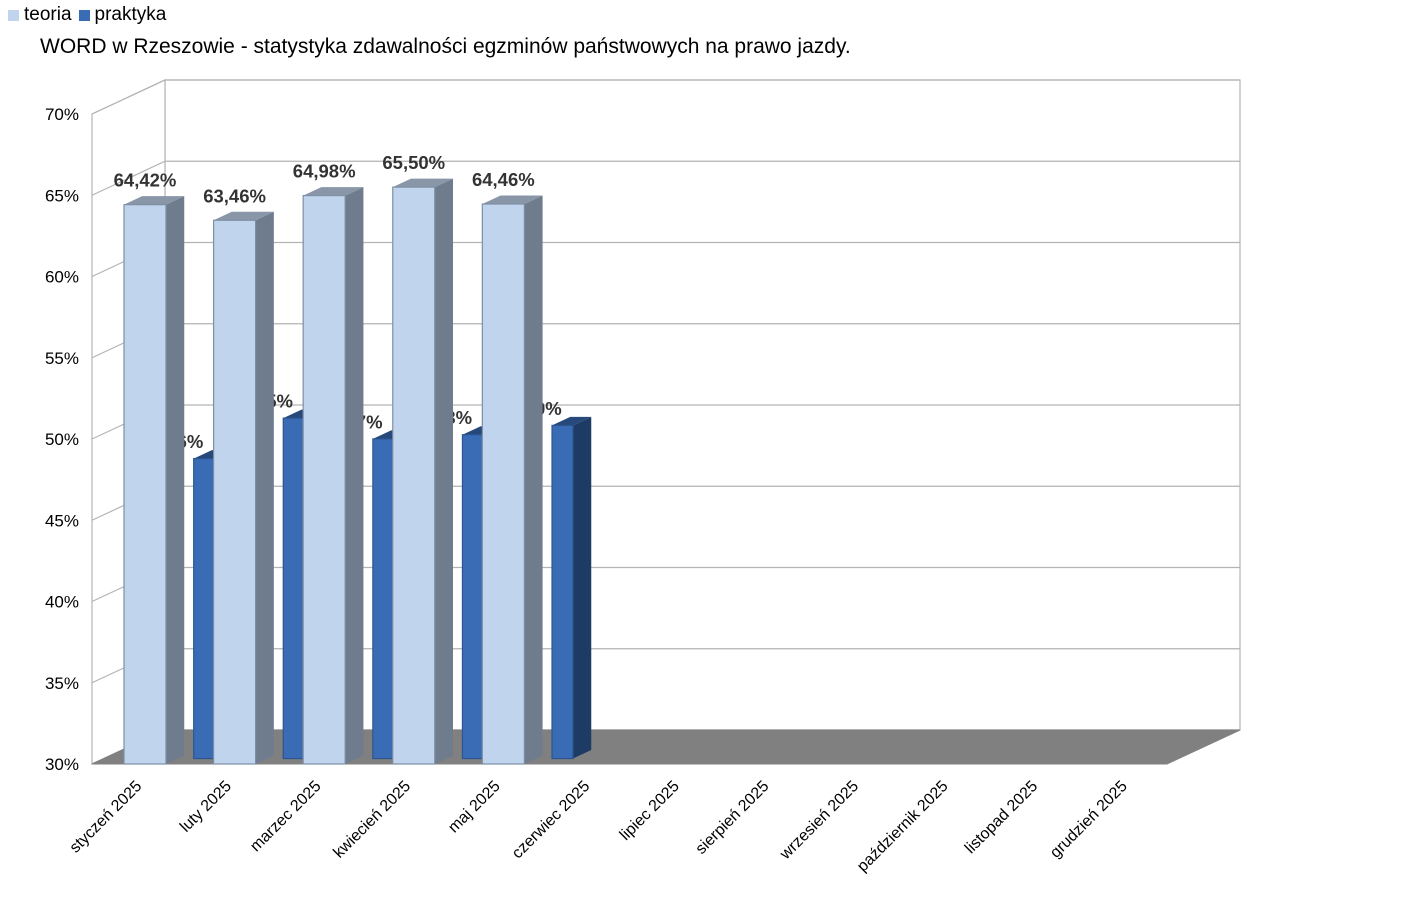 This screenshot has width=1403, height=907. I want to click on x-tick-label: grudzień 2025, so click(1089, 820).